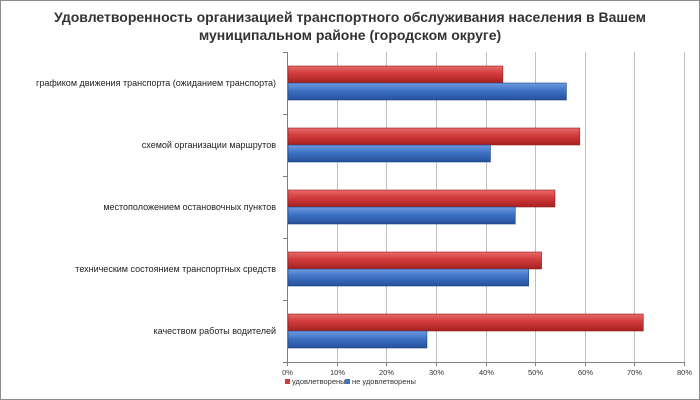 Image resolution: width=700 pixels, height=400 pixels. I want to click on category-label: схемой организации маршрутов, so click(209, 145).